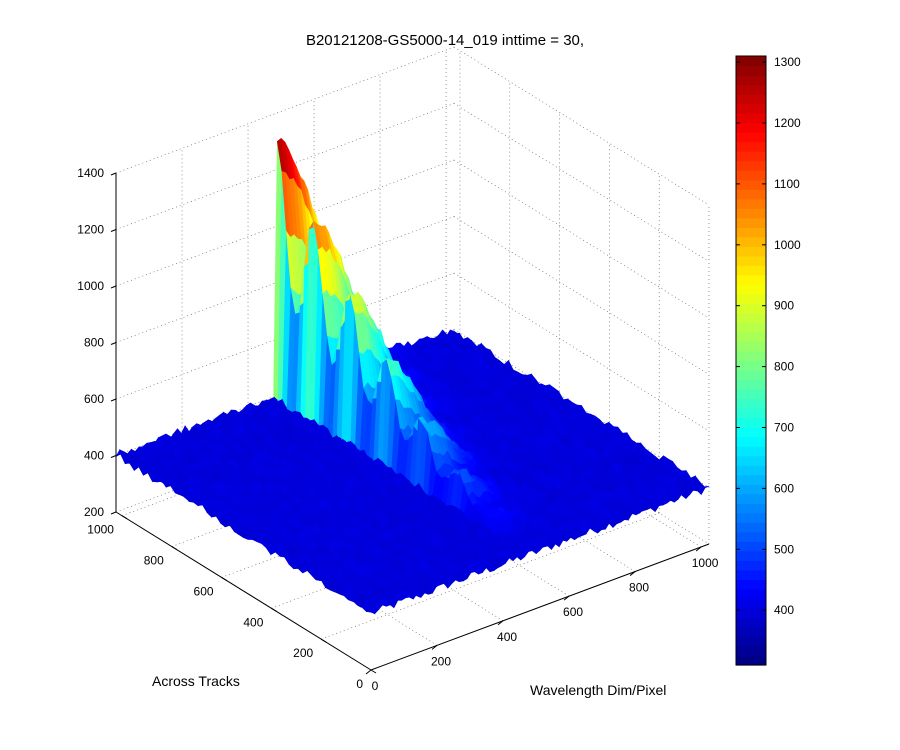 This screenshot has width=900, height=750. I want to click on y-tick-label: 200, so click(303, 653).